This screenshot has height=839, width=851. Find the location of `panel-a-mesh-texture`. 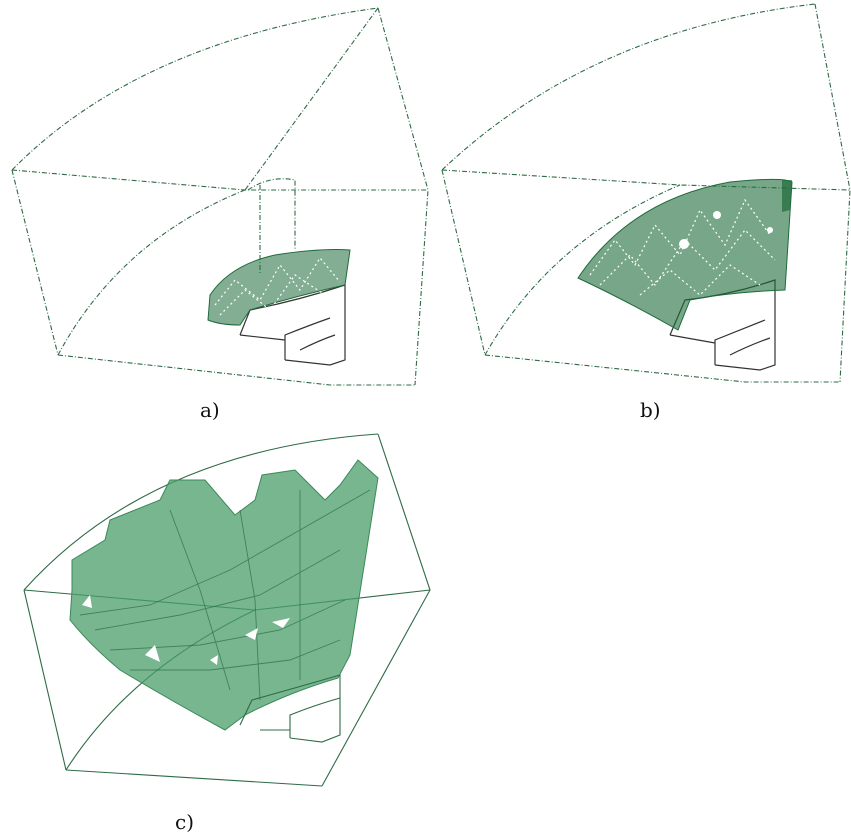

panel-a-mesh-texture is located at coordinates (277, 286).